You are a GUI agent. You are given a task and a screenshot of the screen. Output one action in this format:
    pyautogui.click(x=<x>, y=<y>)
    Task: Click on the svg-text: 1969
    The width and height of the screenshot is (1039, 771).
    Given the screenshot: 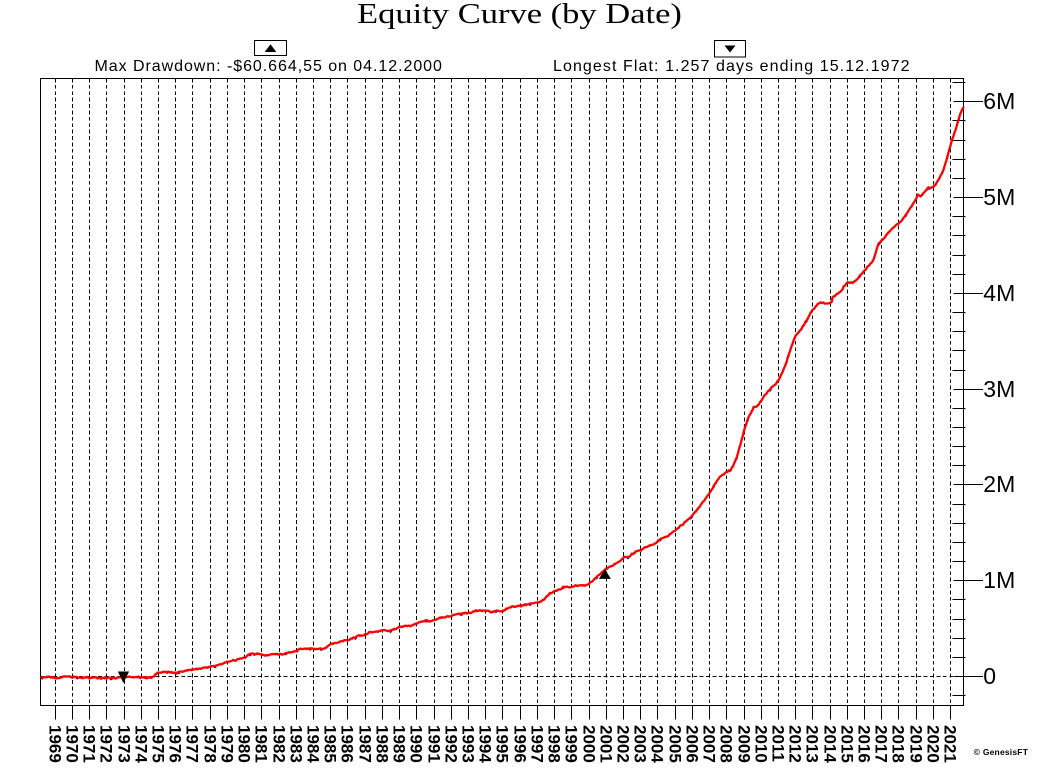 What is the action you would take?
    pyautogui.click(x=54, y=744)
    